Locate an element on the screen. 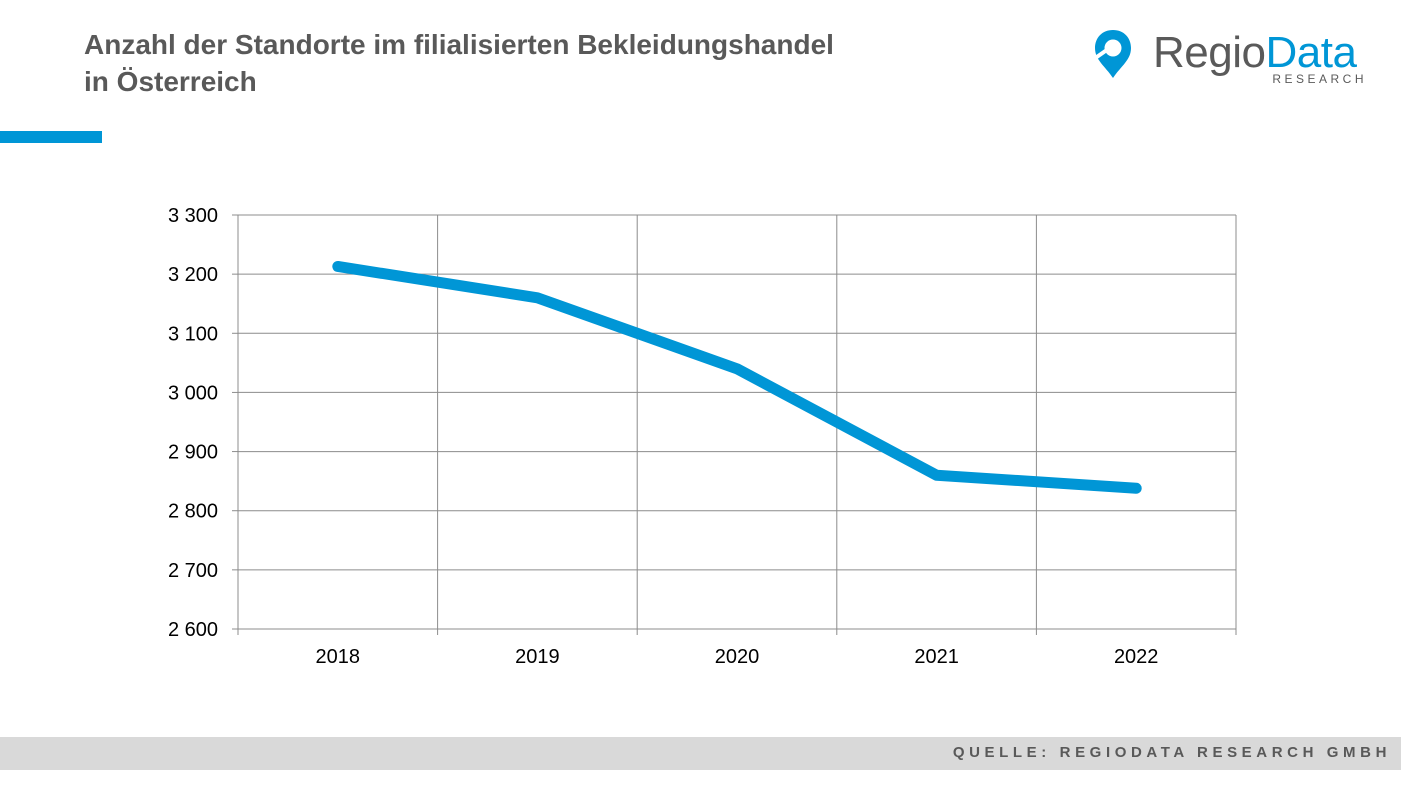 This screenshot has width=1401, height=785. x-tick-label: 2019 is located at coordinates (537, 657).